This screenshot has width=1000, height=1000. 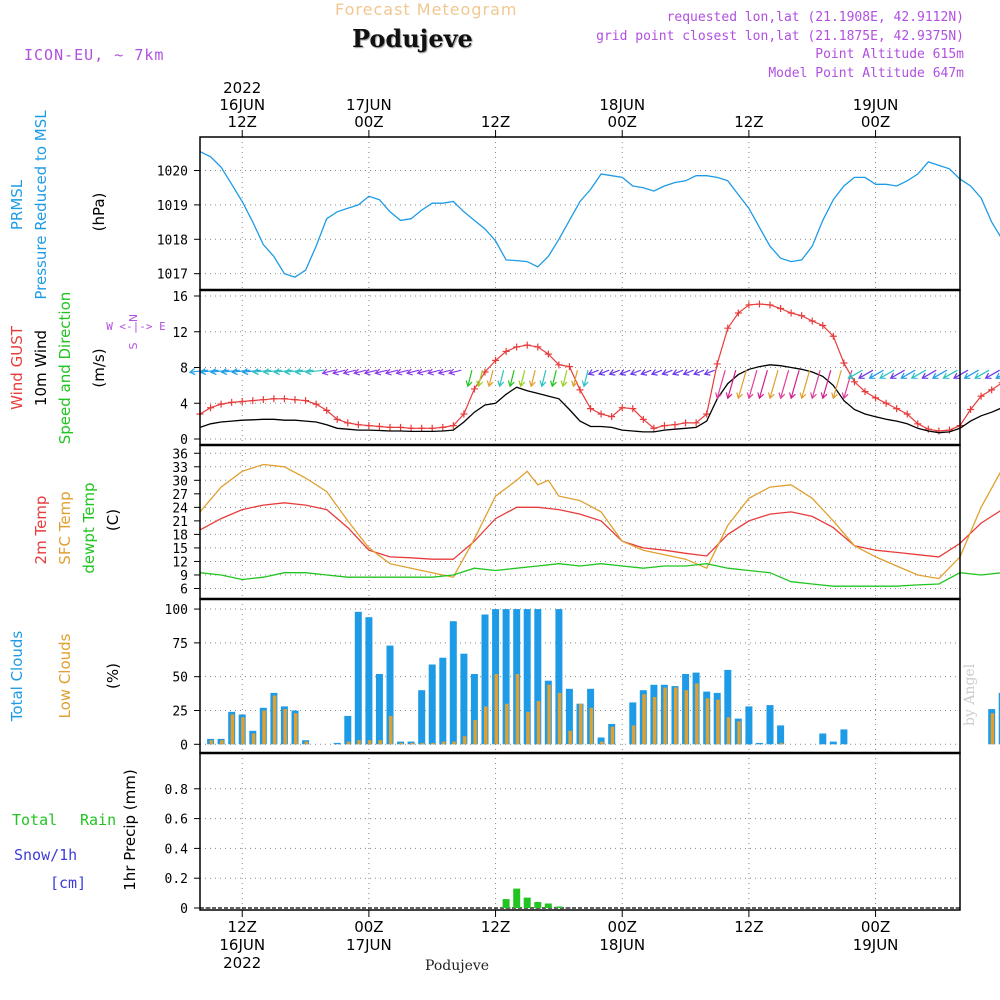 I want to click on temp-dewpt-label: dewpt Temp, so click(x=89, y=527).